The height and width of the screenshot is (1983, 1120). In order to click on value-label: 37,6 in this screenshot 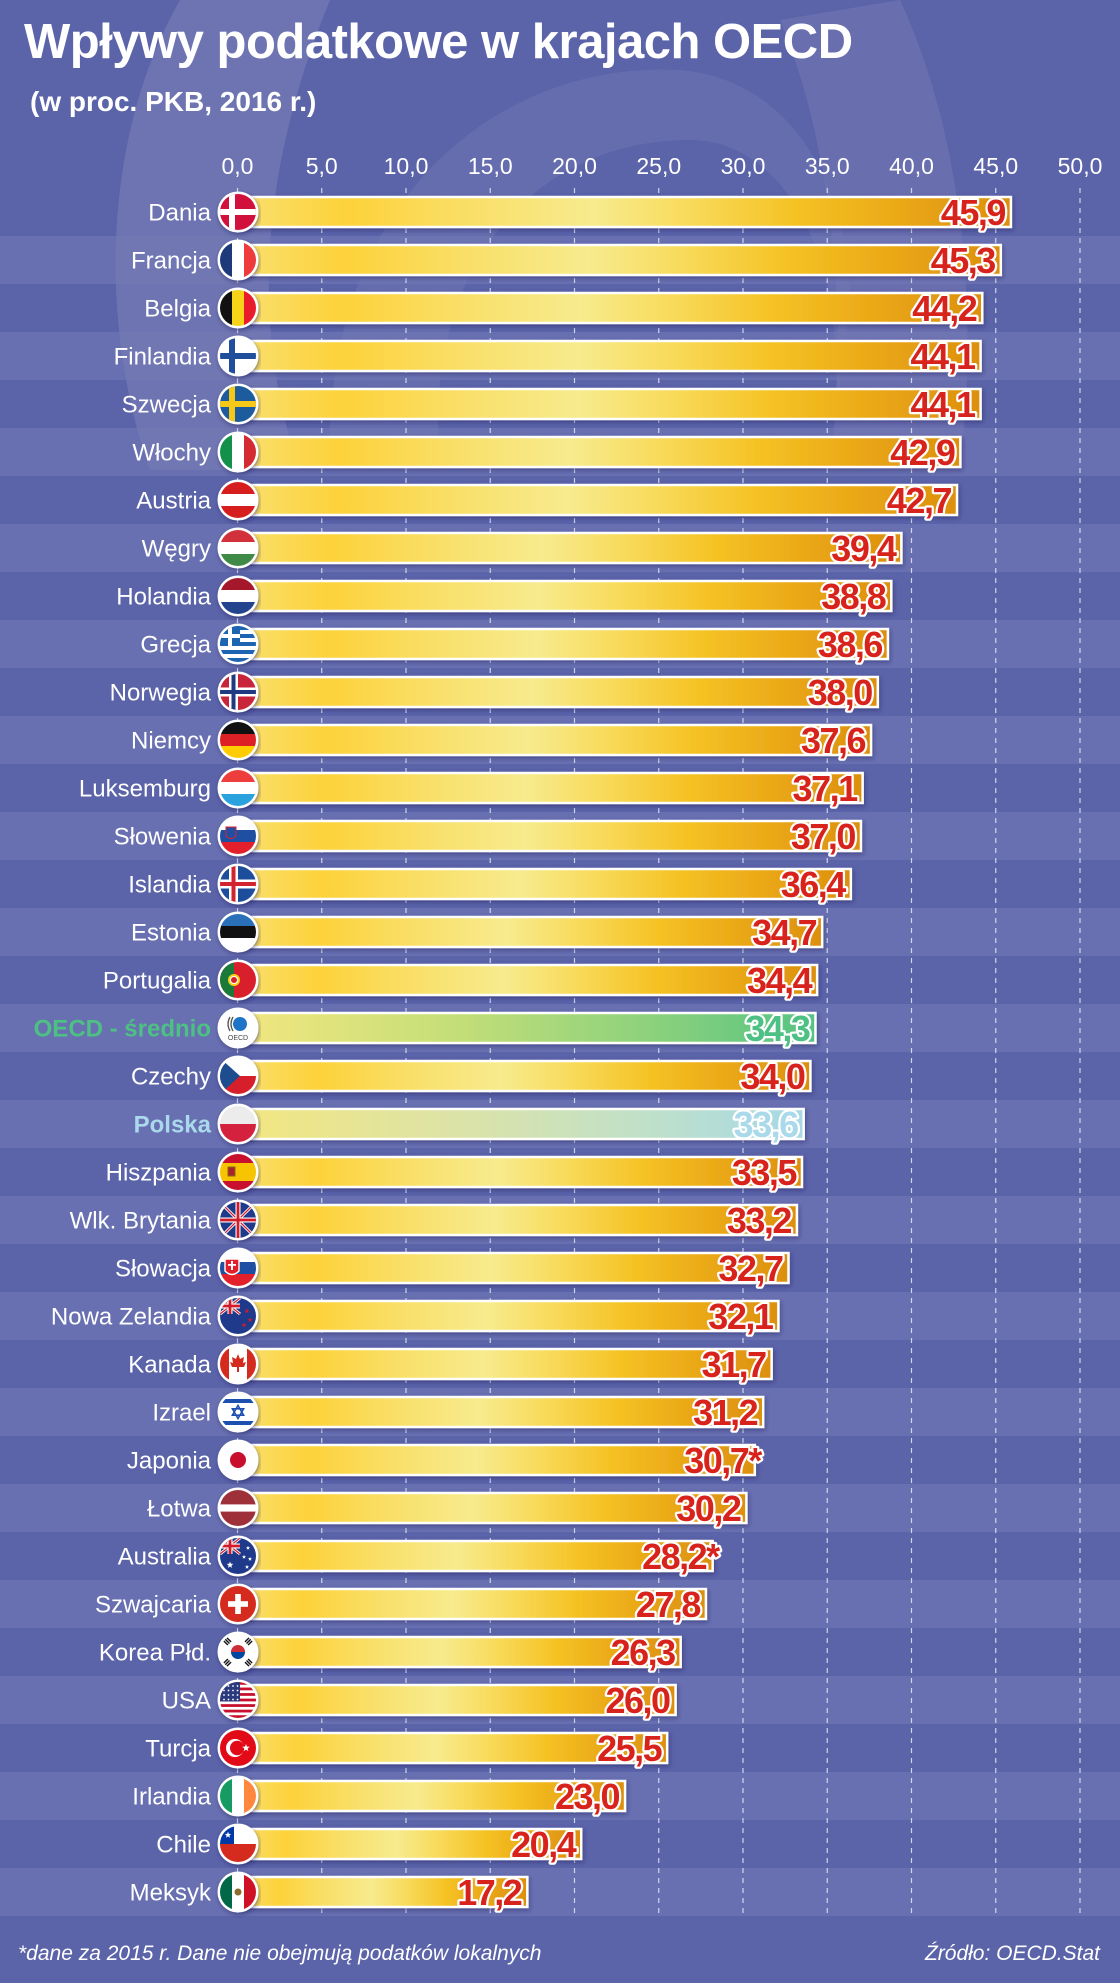, I will do `click(833, 740)`.